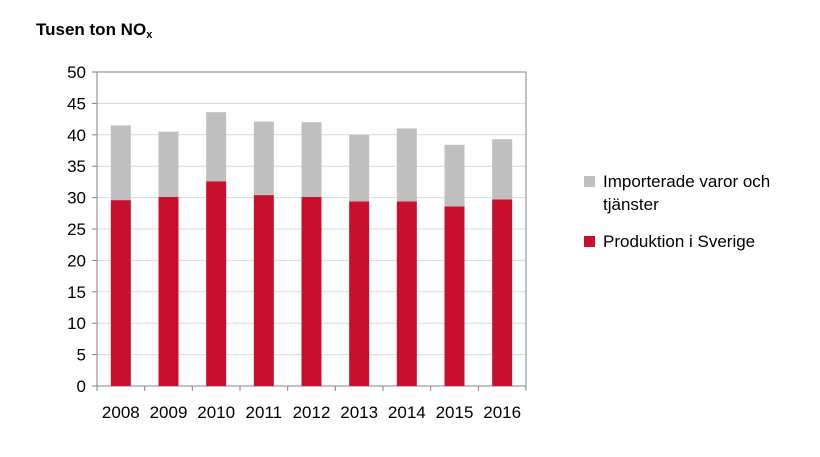 Image resolution: width=820 pixels, height=457 pixels. I want to click on y-axis-title: Tusen ton NOx, so click(94, 30).